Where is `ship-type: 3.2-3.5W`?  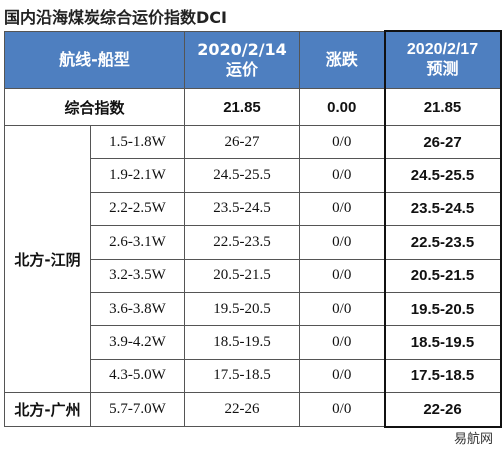
ship-type: 3.2-3.5W is located at coordinates (137, 275).